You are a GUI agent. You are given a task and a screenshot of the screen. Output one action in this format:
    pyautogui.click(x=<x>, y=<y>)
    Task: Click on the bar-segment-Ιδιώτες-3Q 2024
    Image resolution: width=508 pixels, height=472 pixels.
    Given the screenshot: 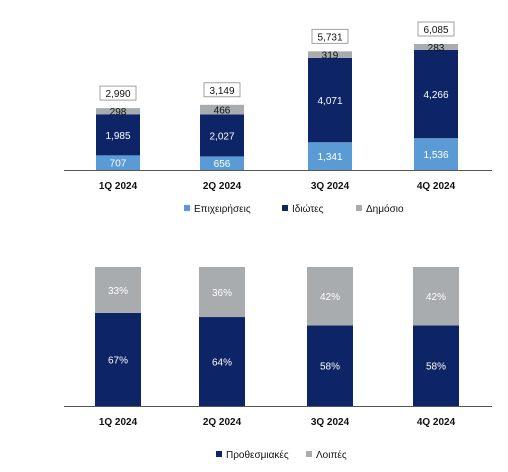 What is the action you would take?
    pyautogui.click(x=330, y=100)
    